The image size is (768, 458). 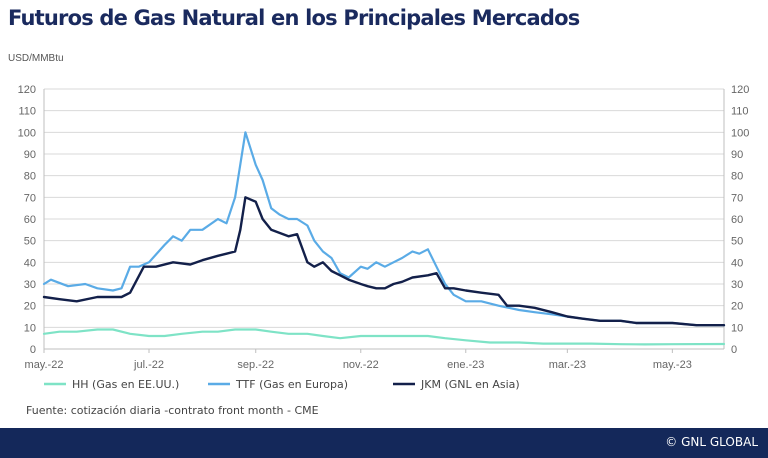 I want to click on y2-tick-label: 90, so click(x=737, y=155).